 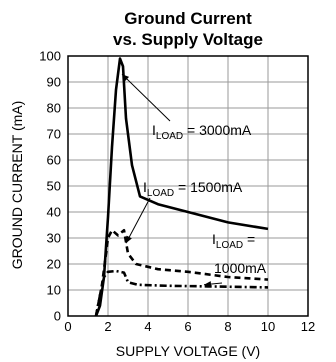 What do you see at coordinates (54, 238) in the screenshot?
I see `y-tick-label: 30` at bounding box center [54, 238].